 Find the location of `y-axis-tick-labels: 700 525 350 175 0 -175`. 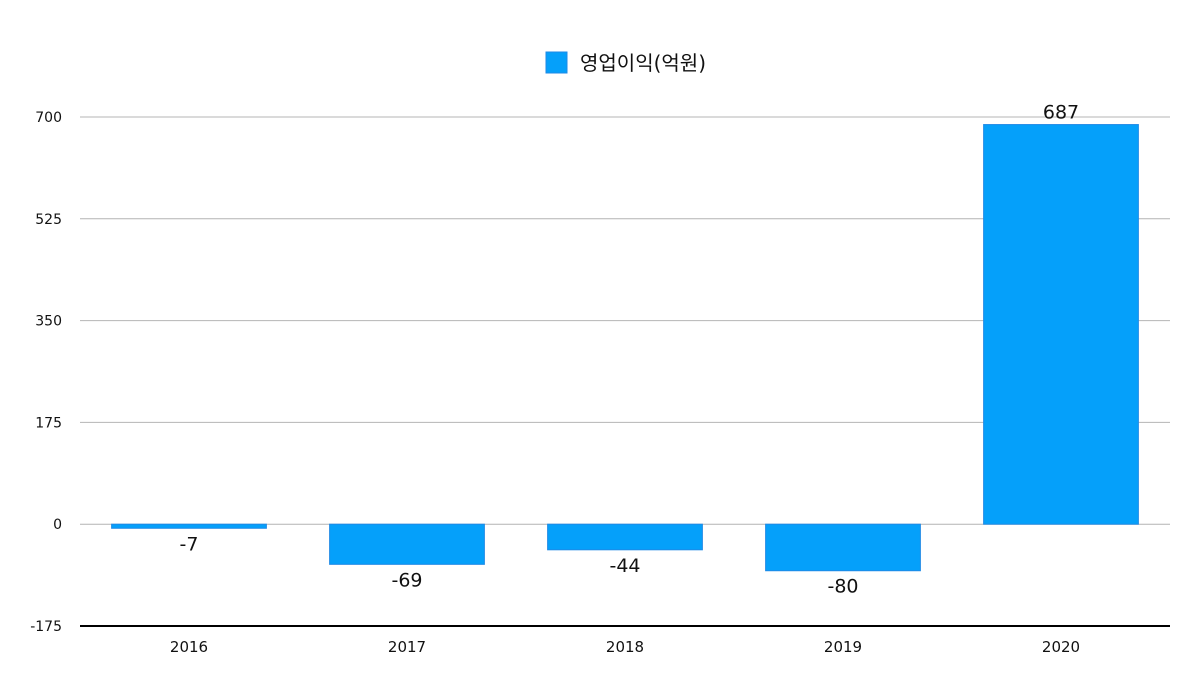

y-axis-tick-labels: 700 525 350 175 0 -175 is located at coordinates (46, 372).